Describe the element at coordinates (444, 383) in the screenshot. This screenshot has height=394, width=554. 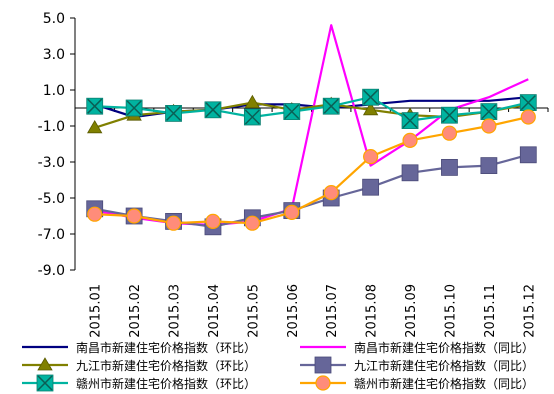
I see `legend-label: 赣州市新建住宅价格指数（同比）` at that location.